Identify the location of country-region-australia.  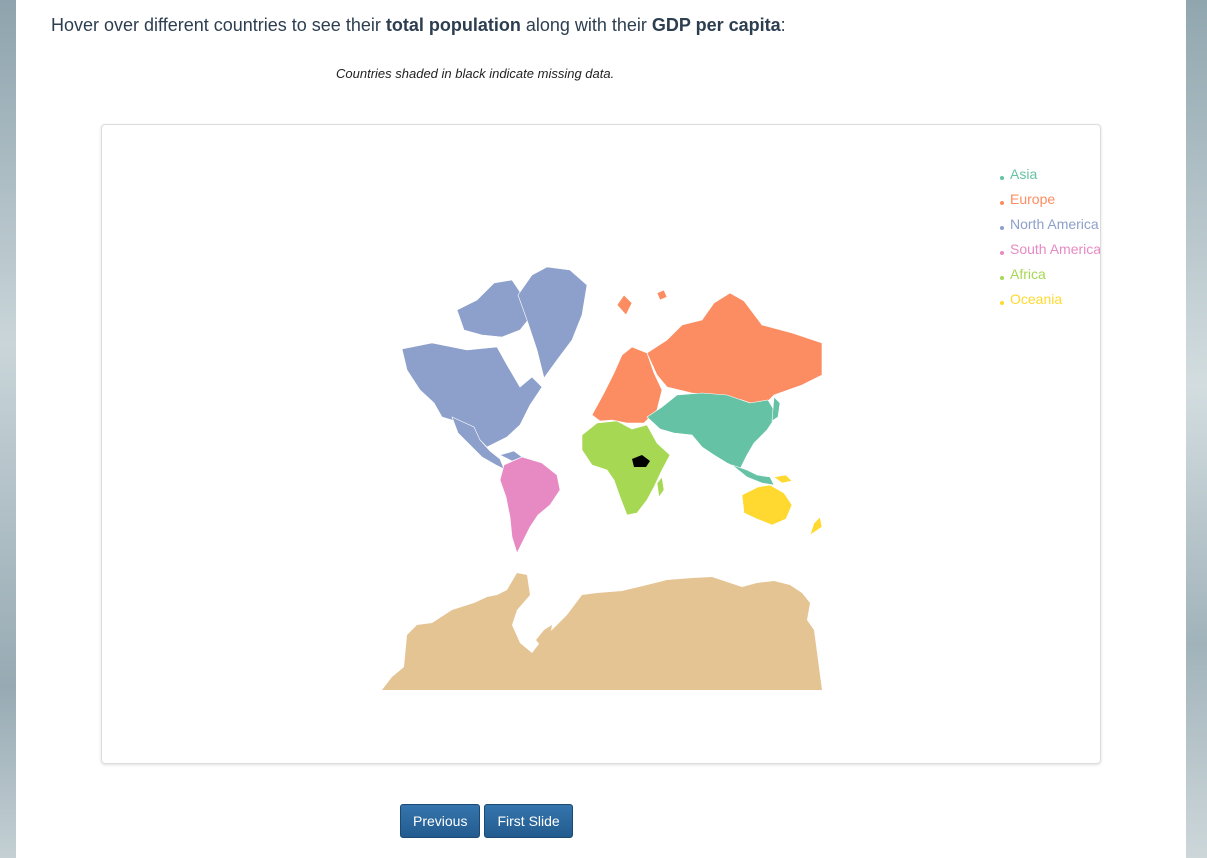
(767, 505).